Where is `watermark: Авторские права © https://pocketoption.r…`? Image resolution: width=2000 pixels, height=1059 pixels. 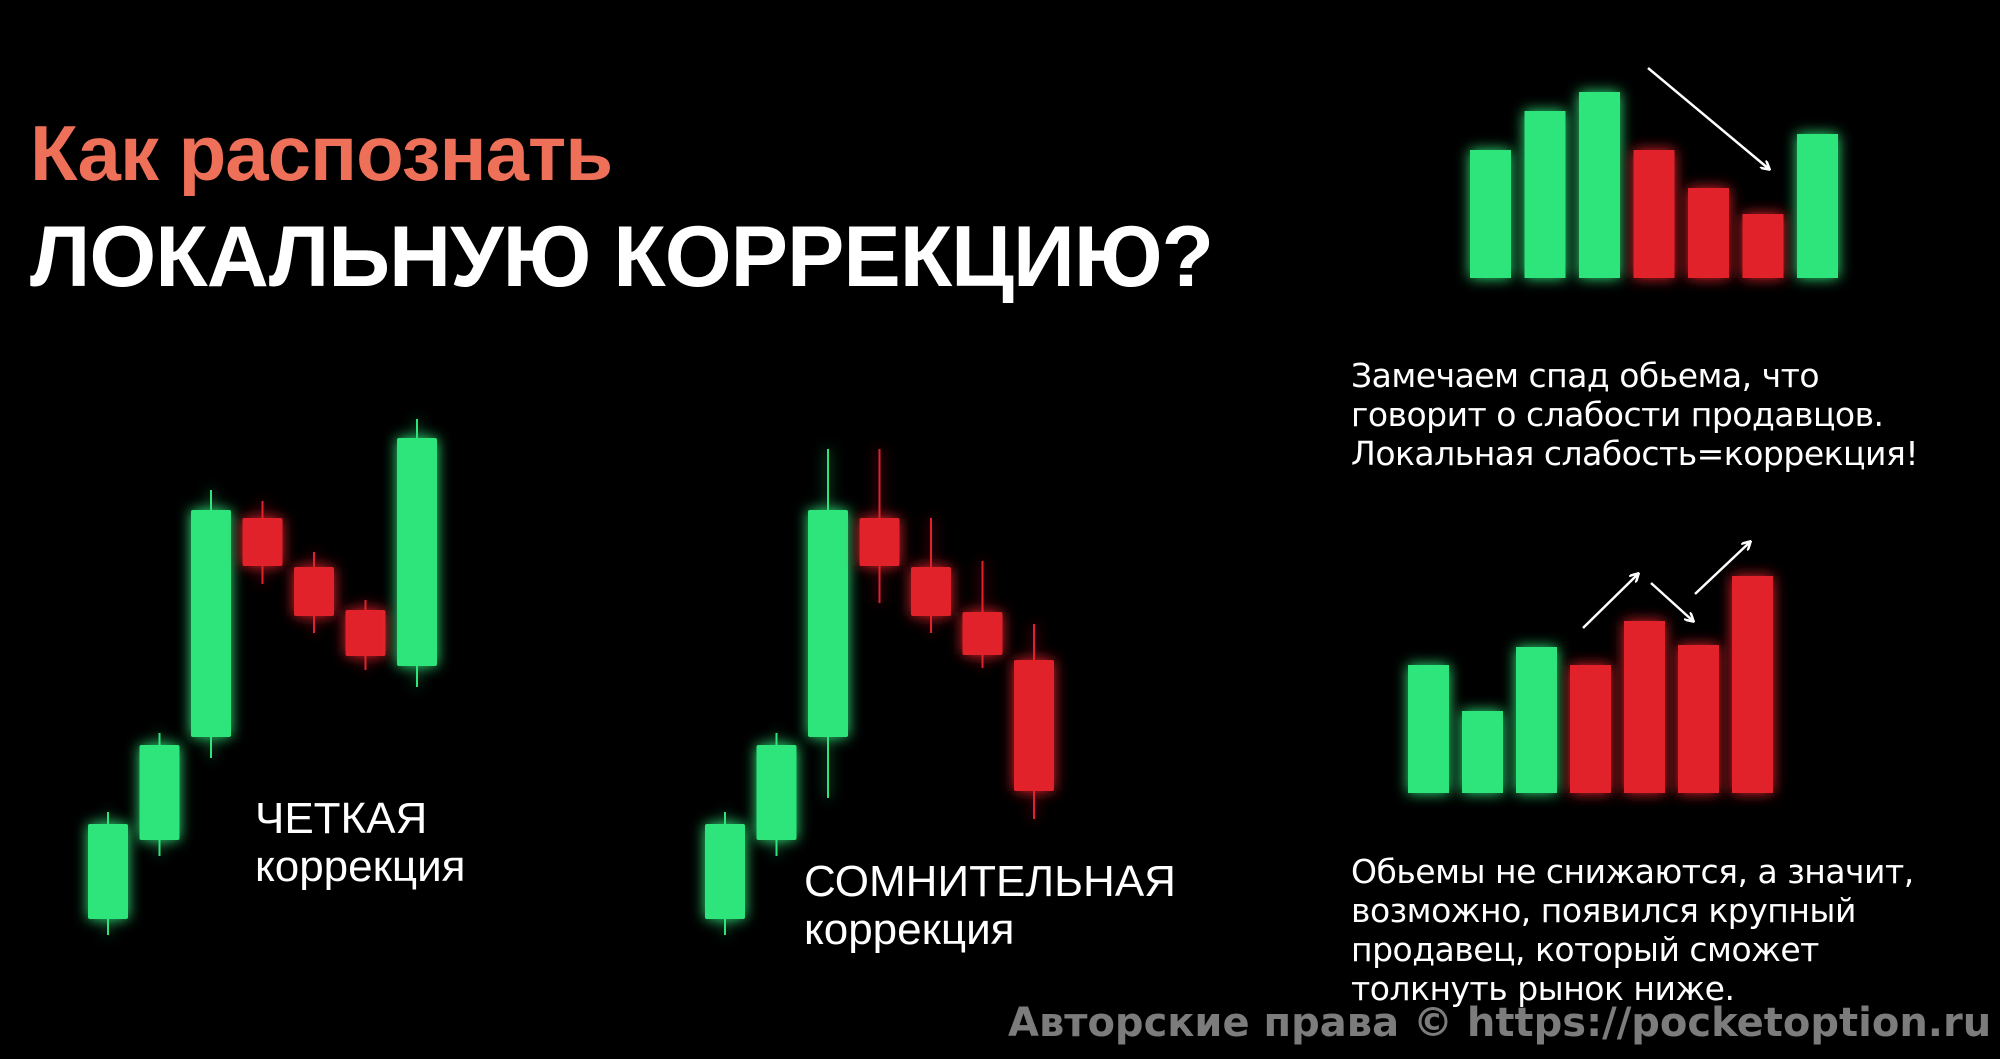
watermark: Авторские права © https://pocketoption.r… is located at coordinates (1500, 1023).